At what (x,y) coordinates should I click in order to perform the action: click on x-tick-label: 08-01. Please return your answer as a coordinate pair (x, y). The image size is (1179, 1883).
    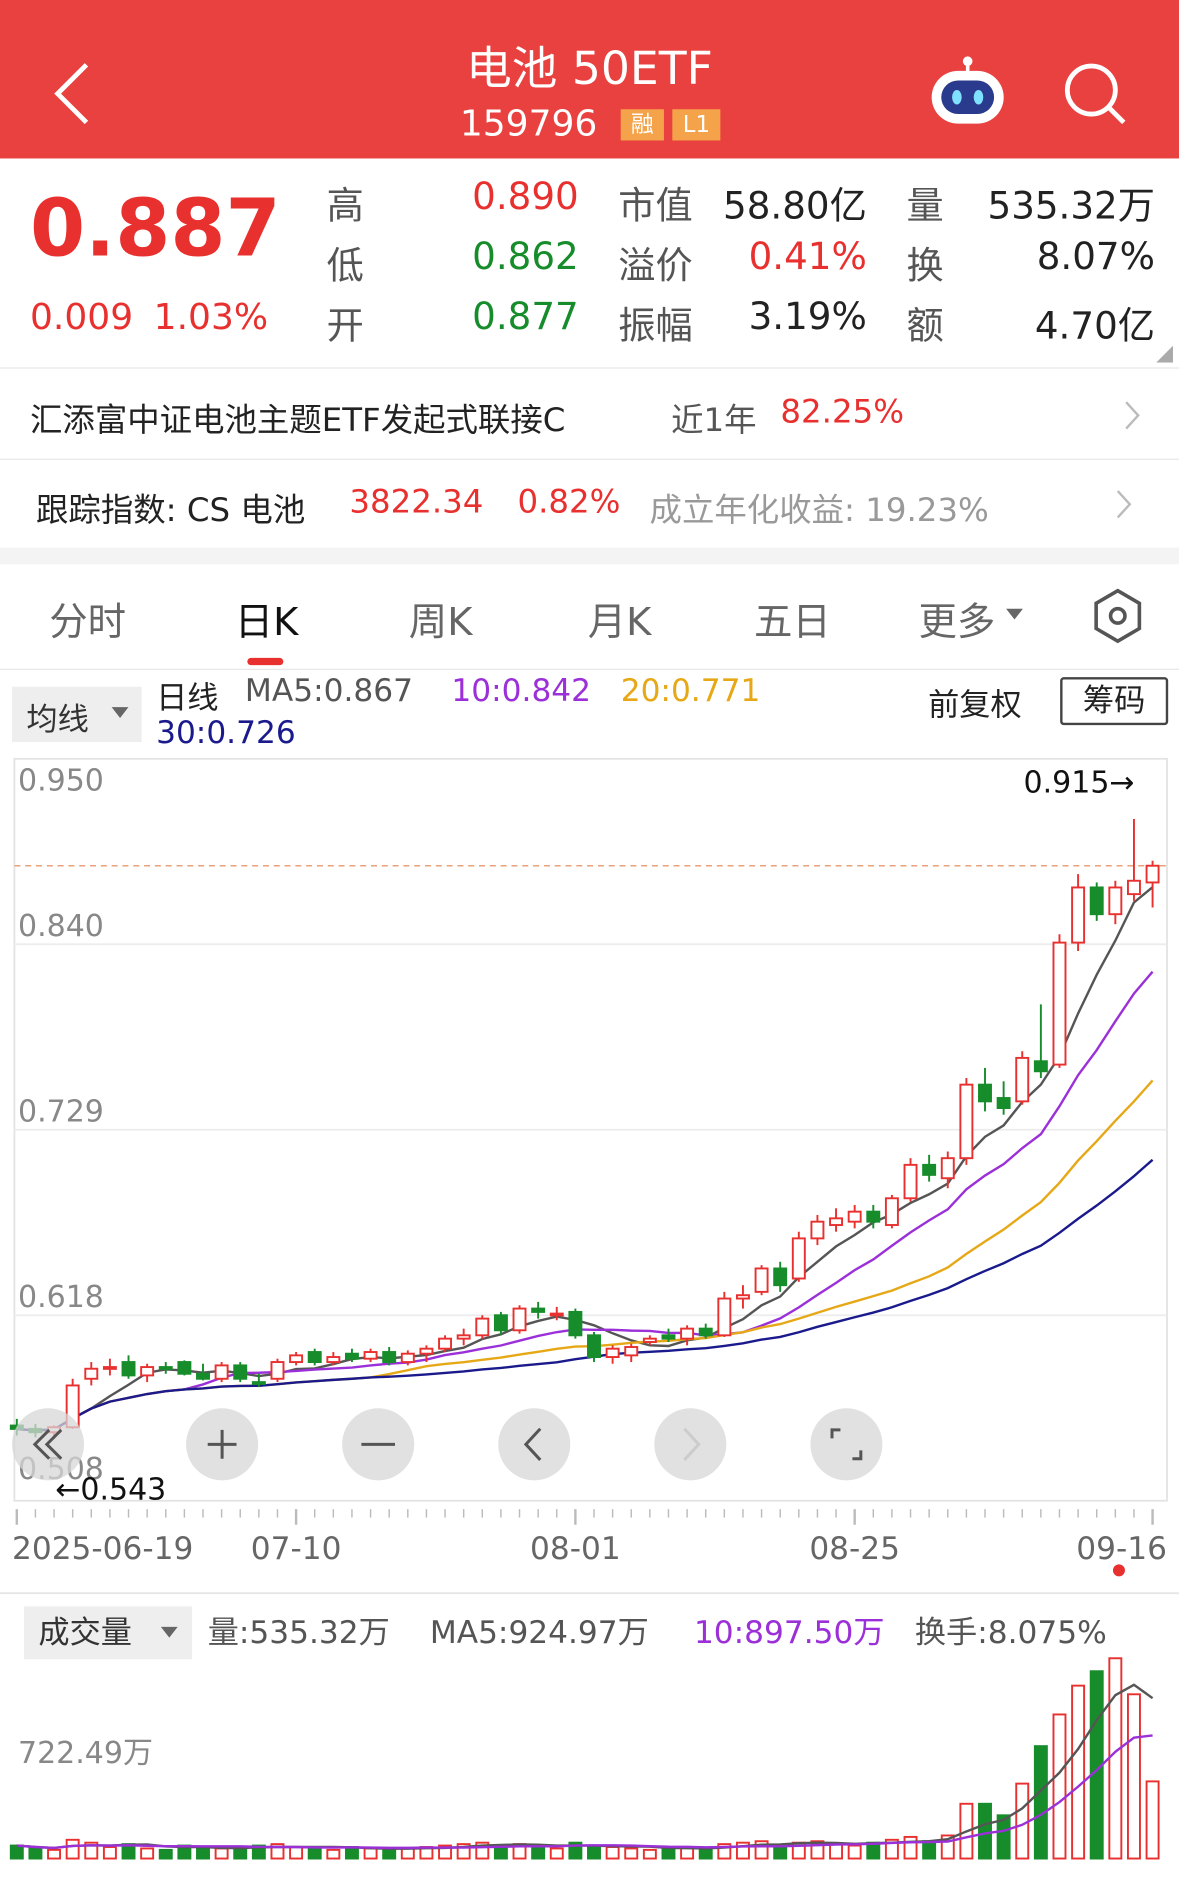
    Looking at the image, I should click on (575, 1549).